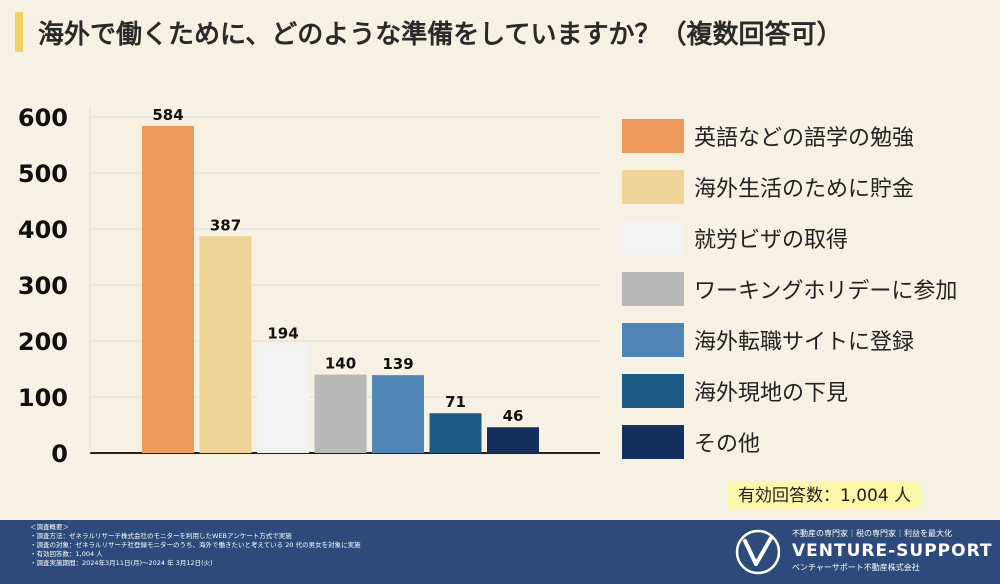  Describe the element at coordinates (43, 286) in the screenshot. I see `y-tick-label: 300` at that location.